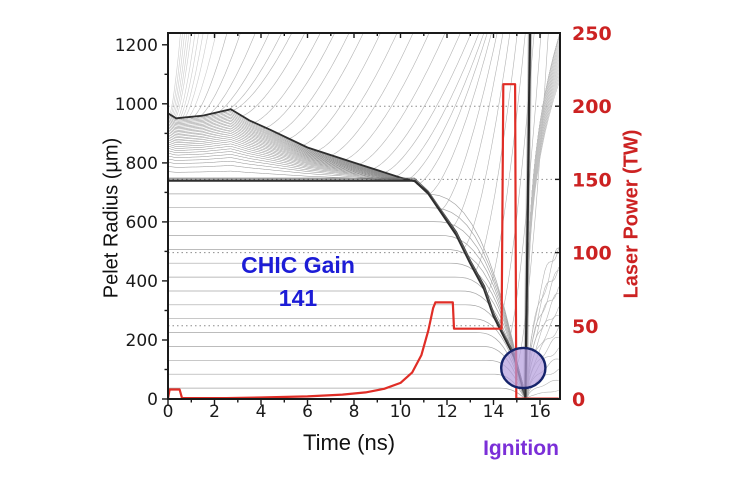 The height and width of the screenshot is (486, 741). What do you see at coordinates (354, 412) in the screenshot?
I see `x-tick-label: 8` at bounding box center [354, 412].